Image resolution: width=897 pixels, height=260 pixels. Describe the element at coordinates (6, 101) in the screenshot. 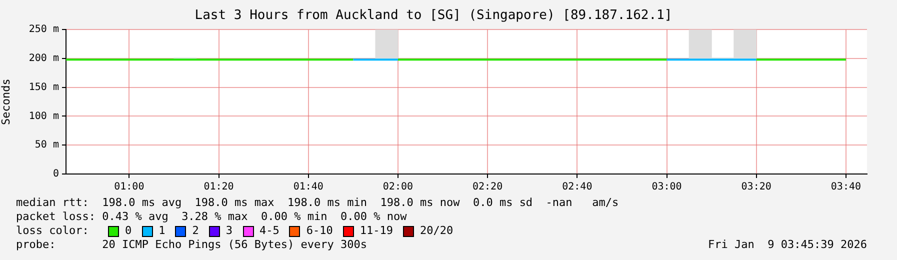

I see `y-axis-title: Seconds` at that location.